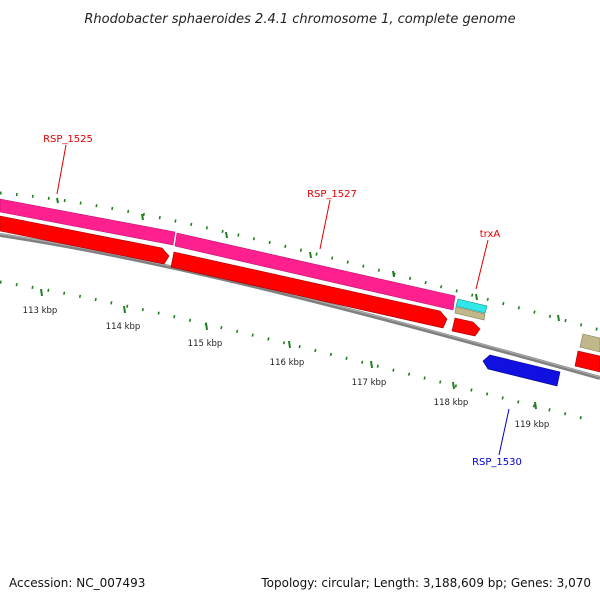 The width and height of the screenshot is (600, 600). Describe the element at coordinates (68, 139) in the screenshot. I see `gene-label-rsp1525: RSP_1525` at that location.